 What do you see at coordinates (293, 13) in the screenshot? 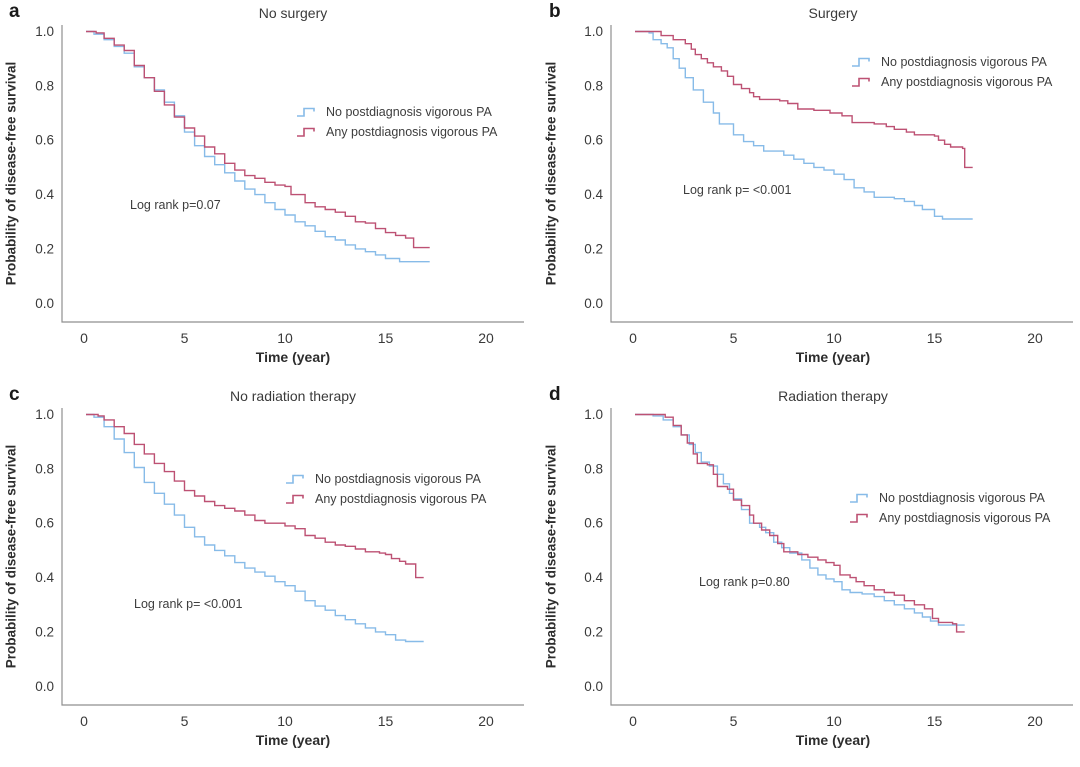
I see `panel-title: No surgery` at bounding box center [293, 13].